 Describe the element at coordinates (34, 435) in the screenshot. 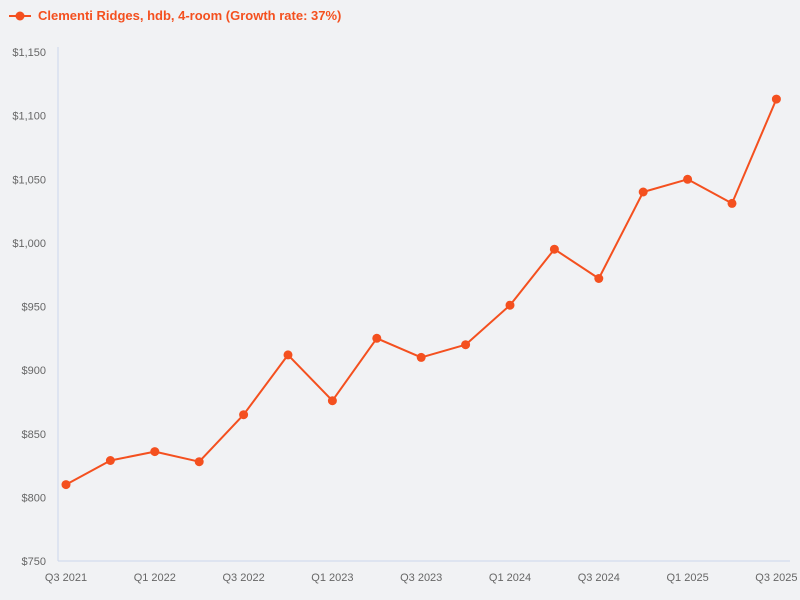

I see `y-axis-tick-label: $850` at that location.